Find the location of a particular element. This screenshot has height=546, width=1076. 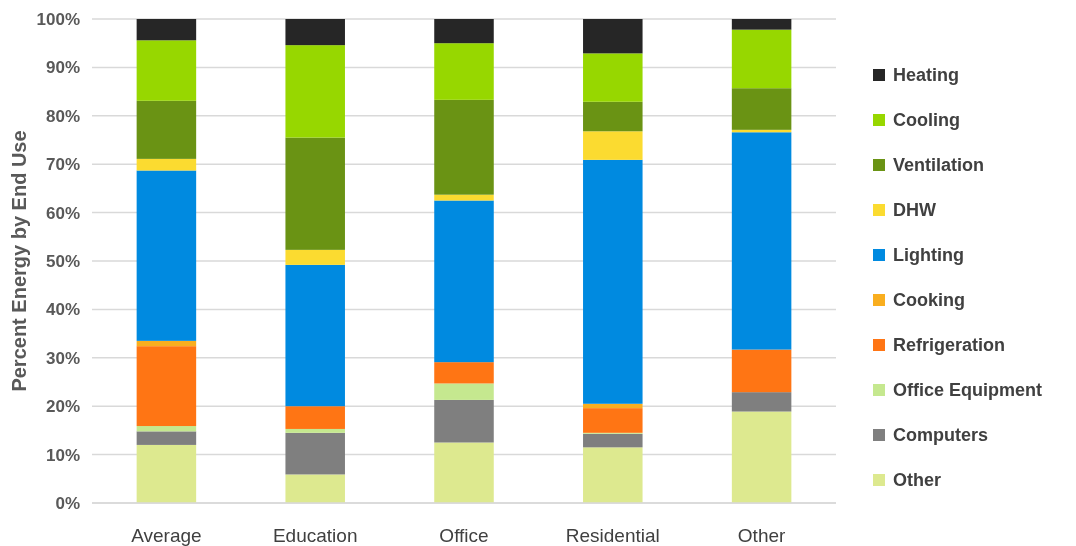

x-tick-label: Other is located at coordinates (762, 535).